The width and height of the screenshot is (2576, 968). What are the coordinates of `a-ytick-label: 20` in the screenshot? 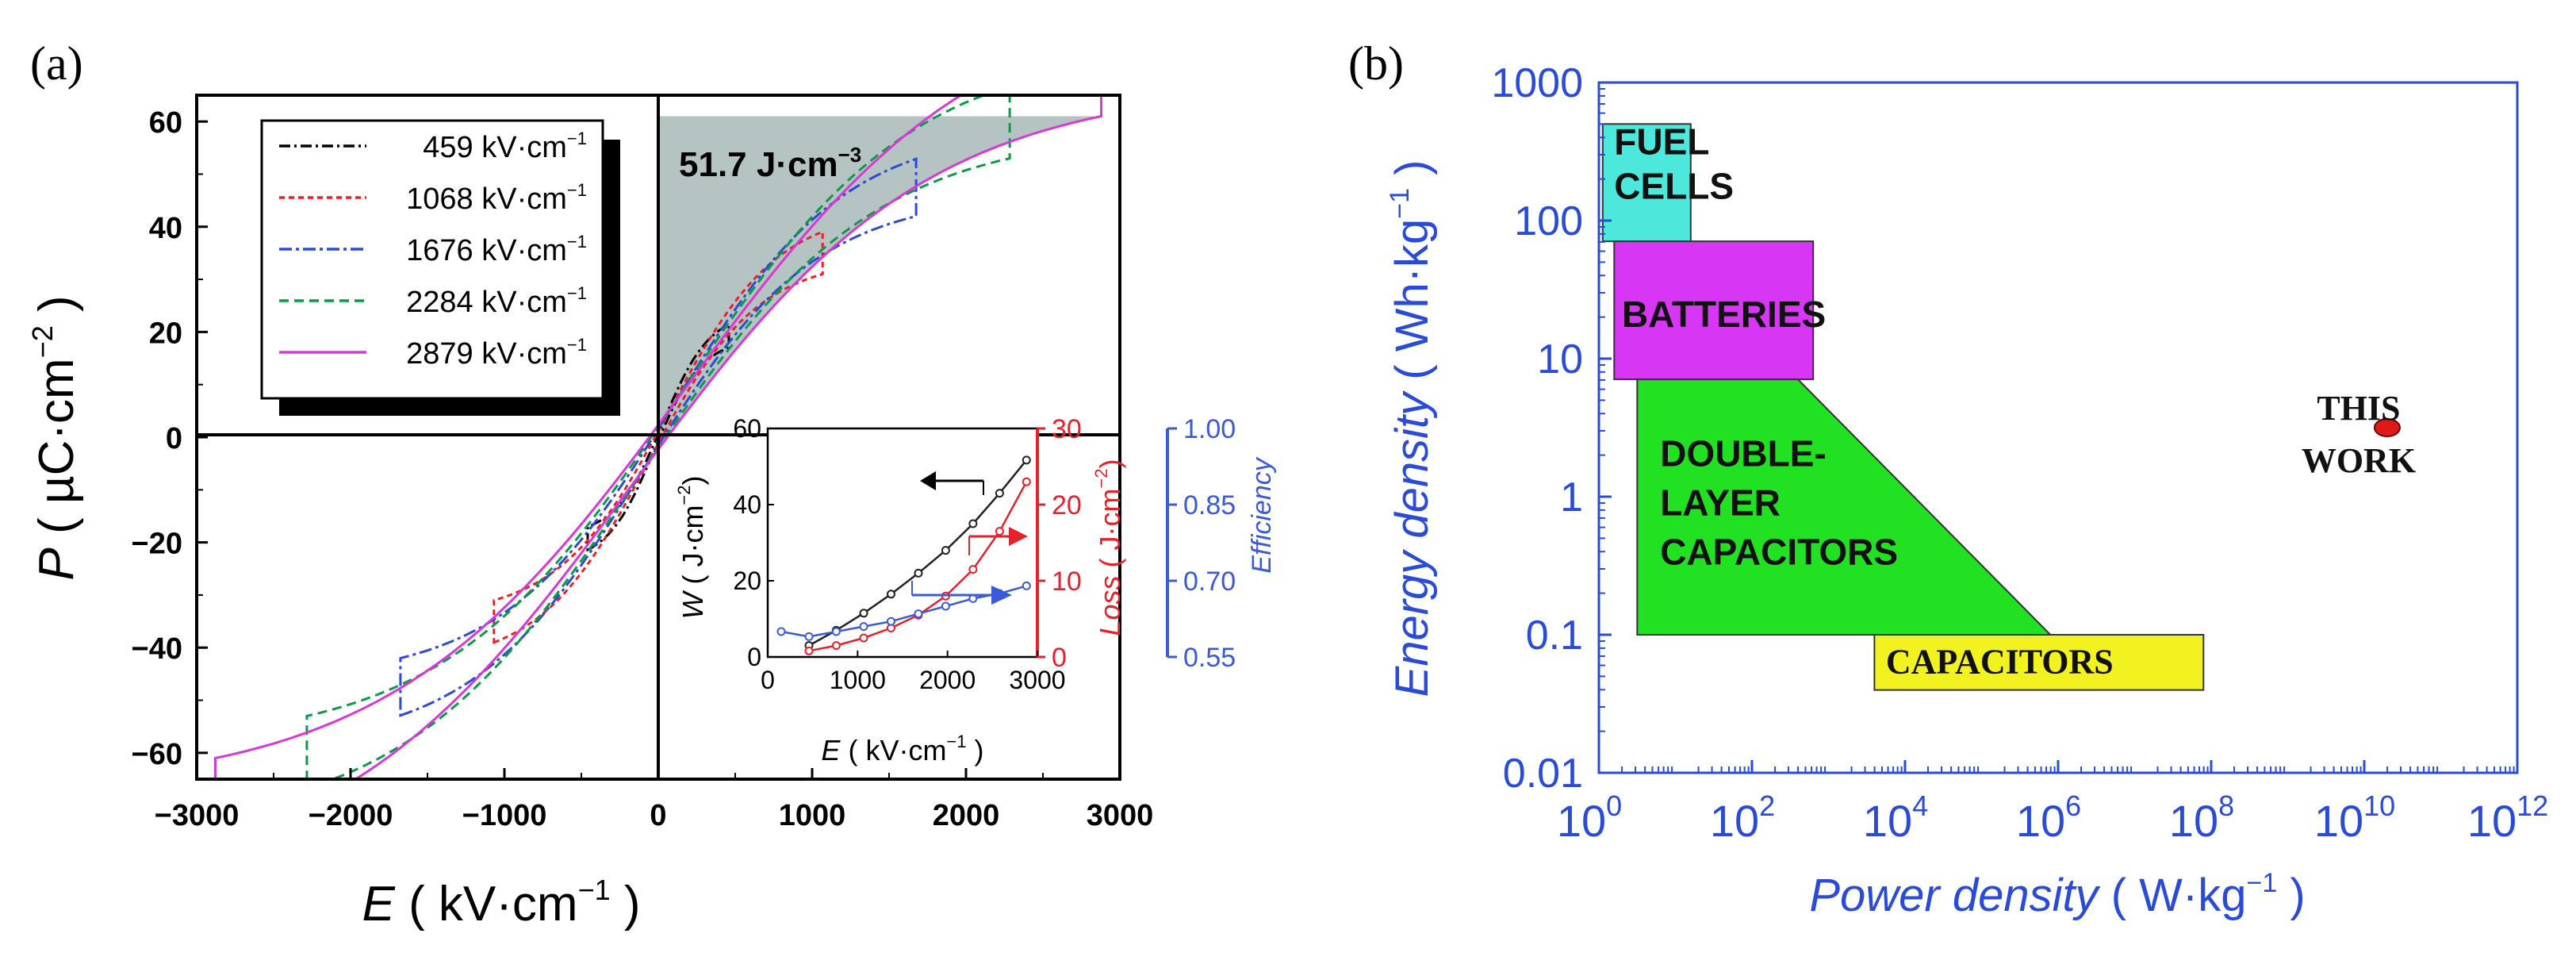 It's located at (166, 333).